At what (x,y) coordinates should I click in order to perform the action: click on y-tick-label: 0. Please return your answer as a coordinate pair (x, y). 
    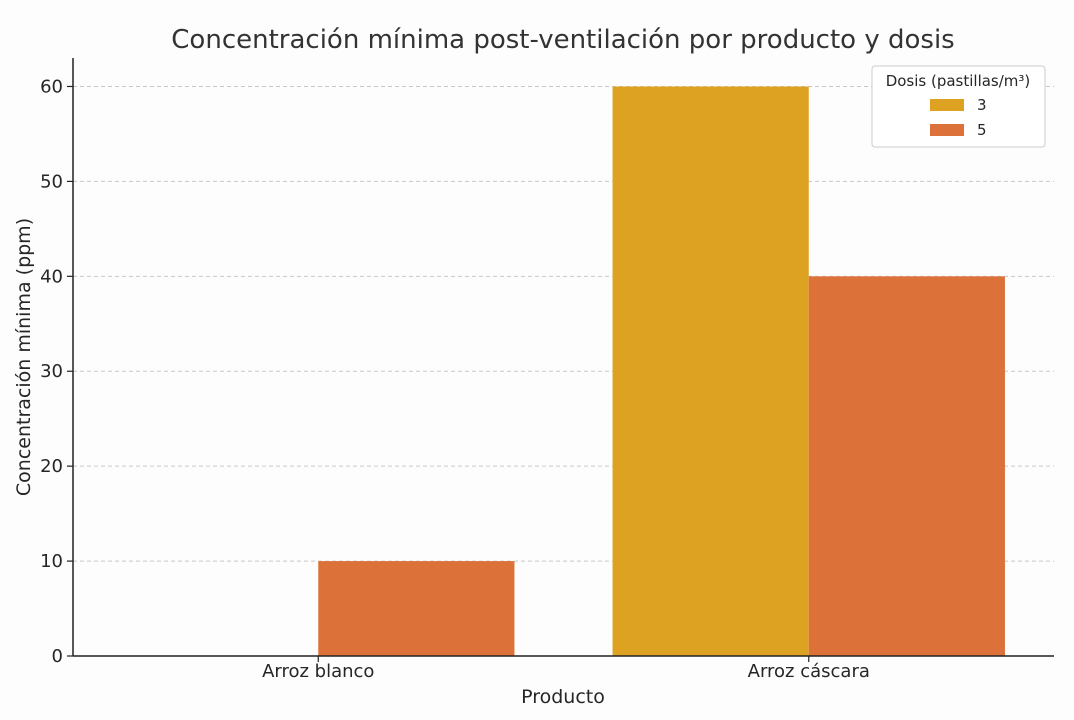
    Looking at the image, I should click on (57, 656).